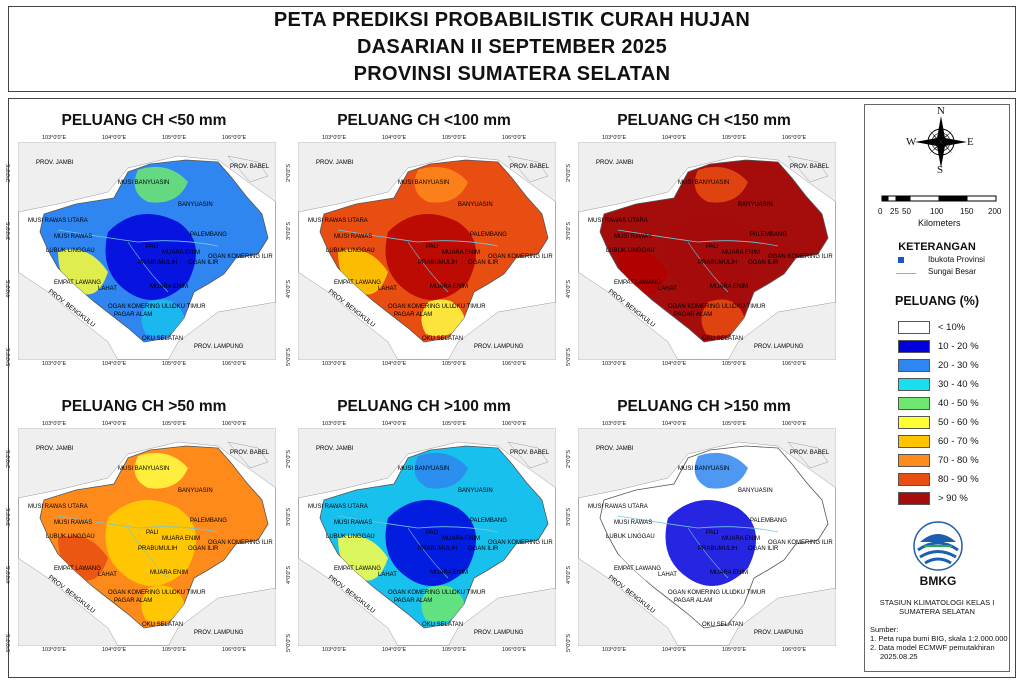  What do you see at coordinates (423, 469) in the screenshot?
I see `svg-text: MUSI BANYUASIN` at bounding box center [423, 469].